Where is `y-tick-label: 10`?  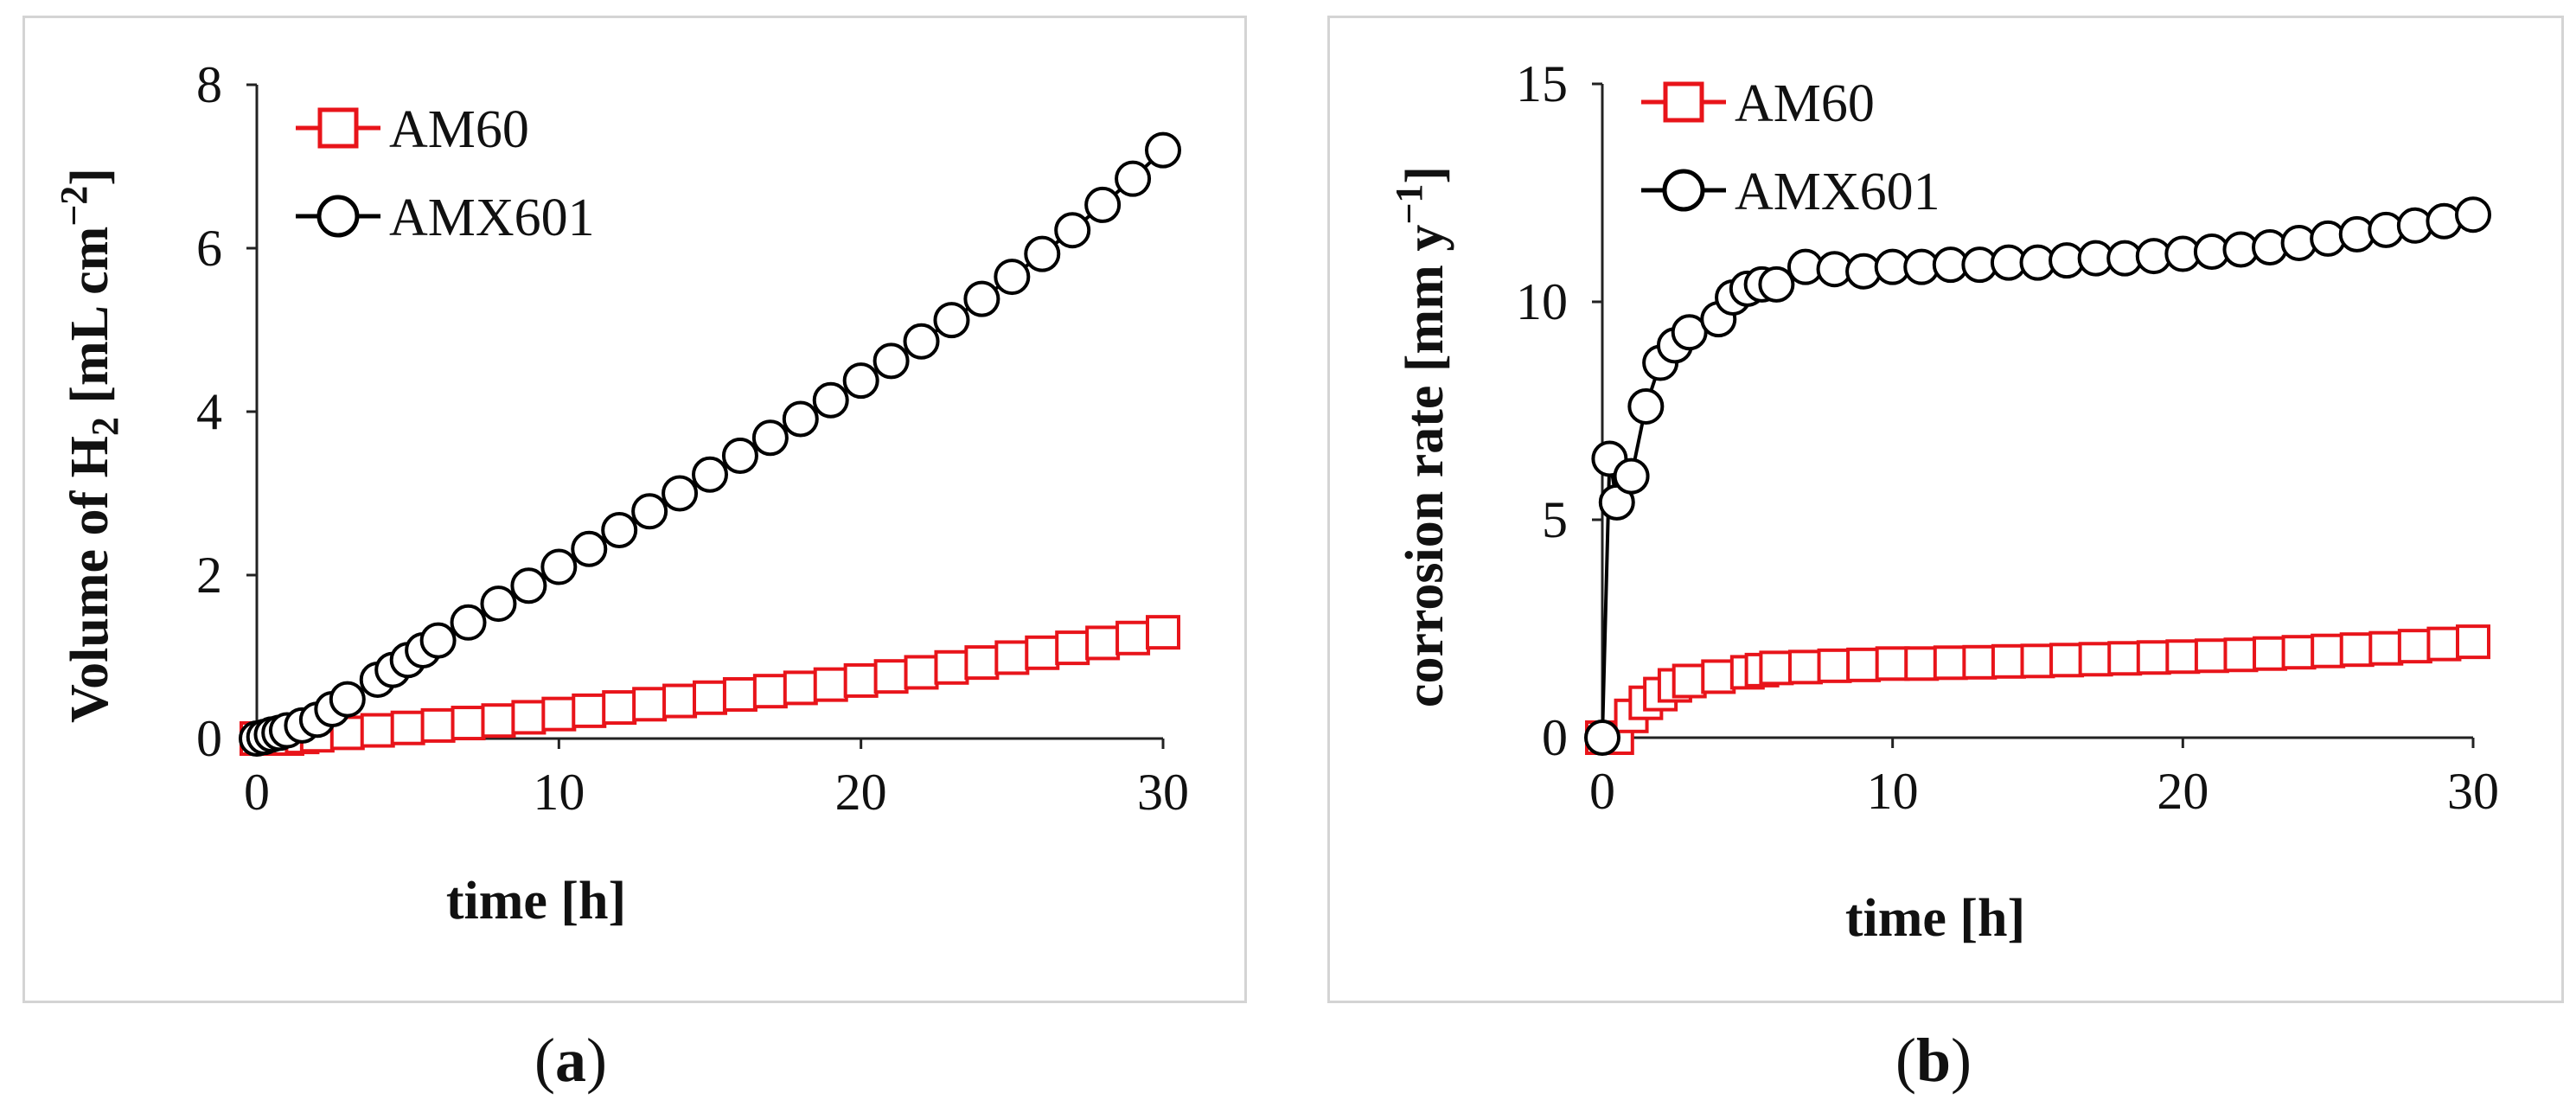 y-tick-label: 10 is located at coordinates (1542, 301).